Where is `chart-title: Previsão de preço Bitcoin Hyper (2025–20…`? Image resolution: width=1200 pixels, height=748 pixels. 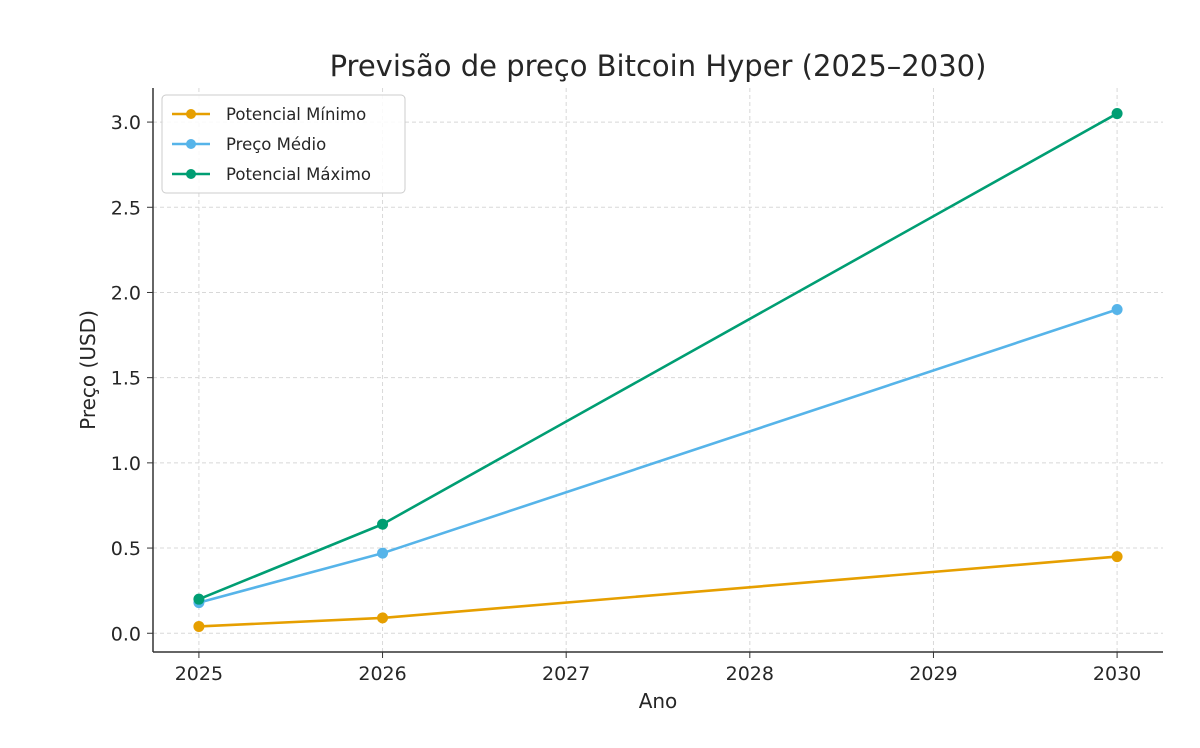
chart-title: Previsão de preço Bitcoin Hyper (2025–20… is located at coordinates (658, 66).